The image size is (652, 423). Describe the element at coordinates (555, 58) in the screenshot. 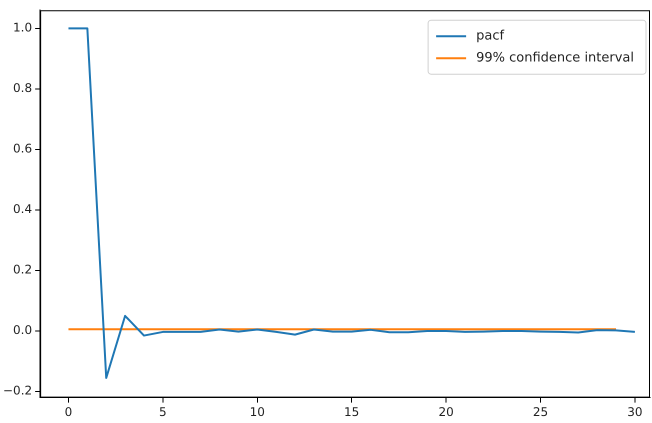

I see `legend-label: 99% confidence interval` at that location.